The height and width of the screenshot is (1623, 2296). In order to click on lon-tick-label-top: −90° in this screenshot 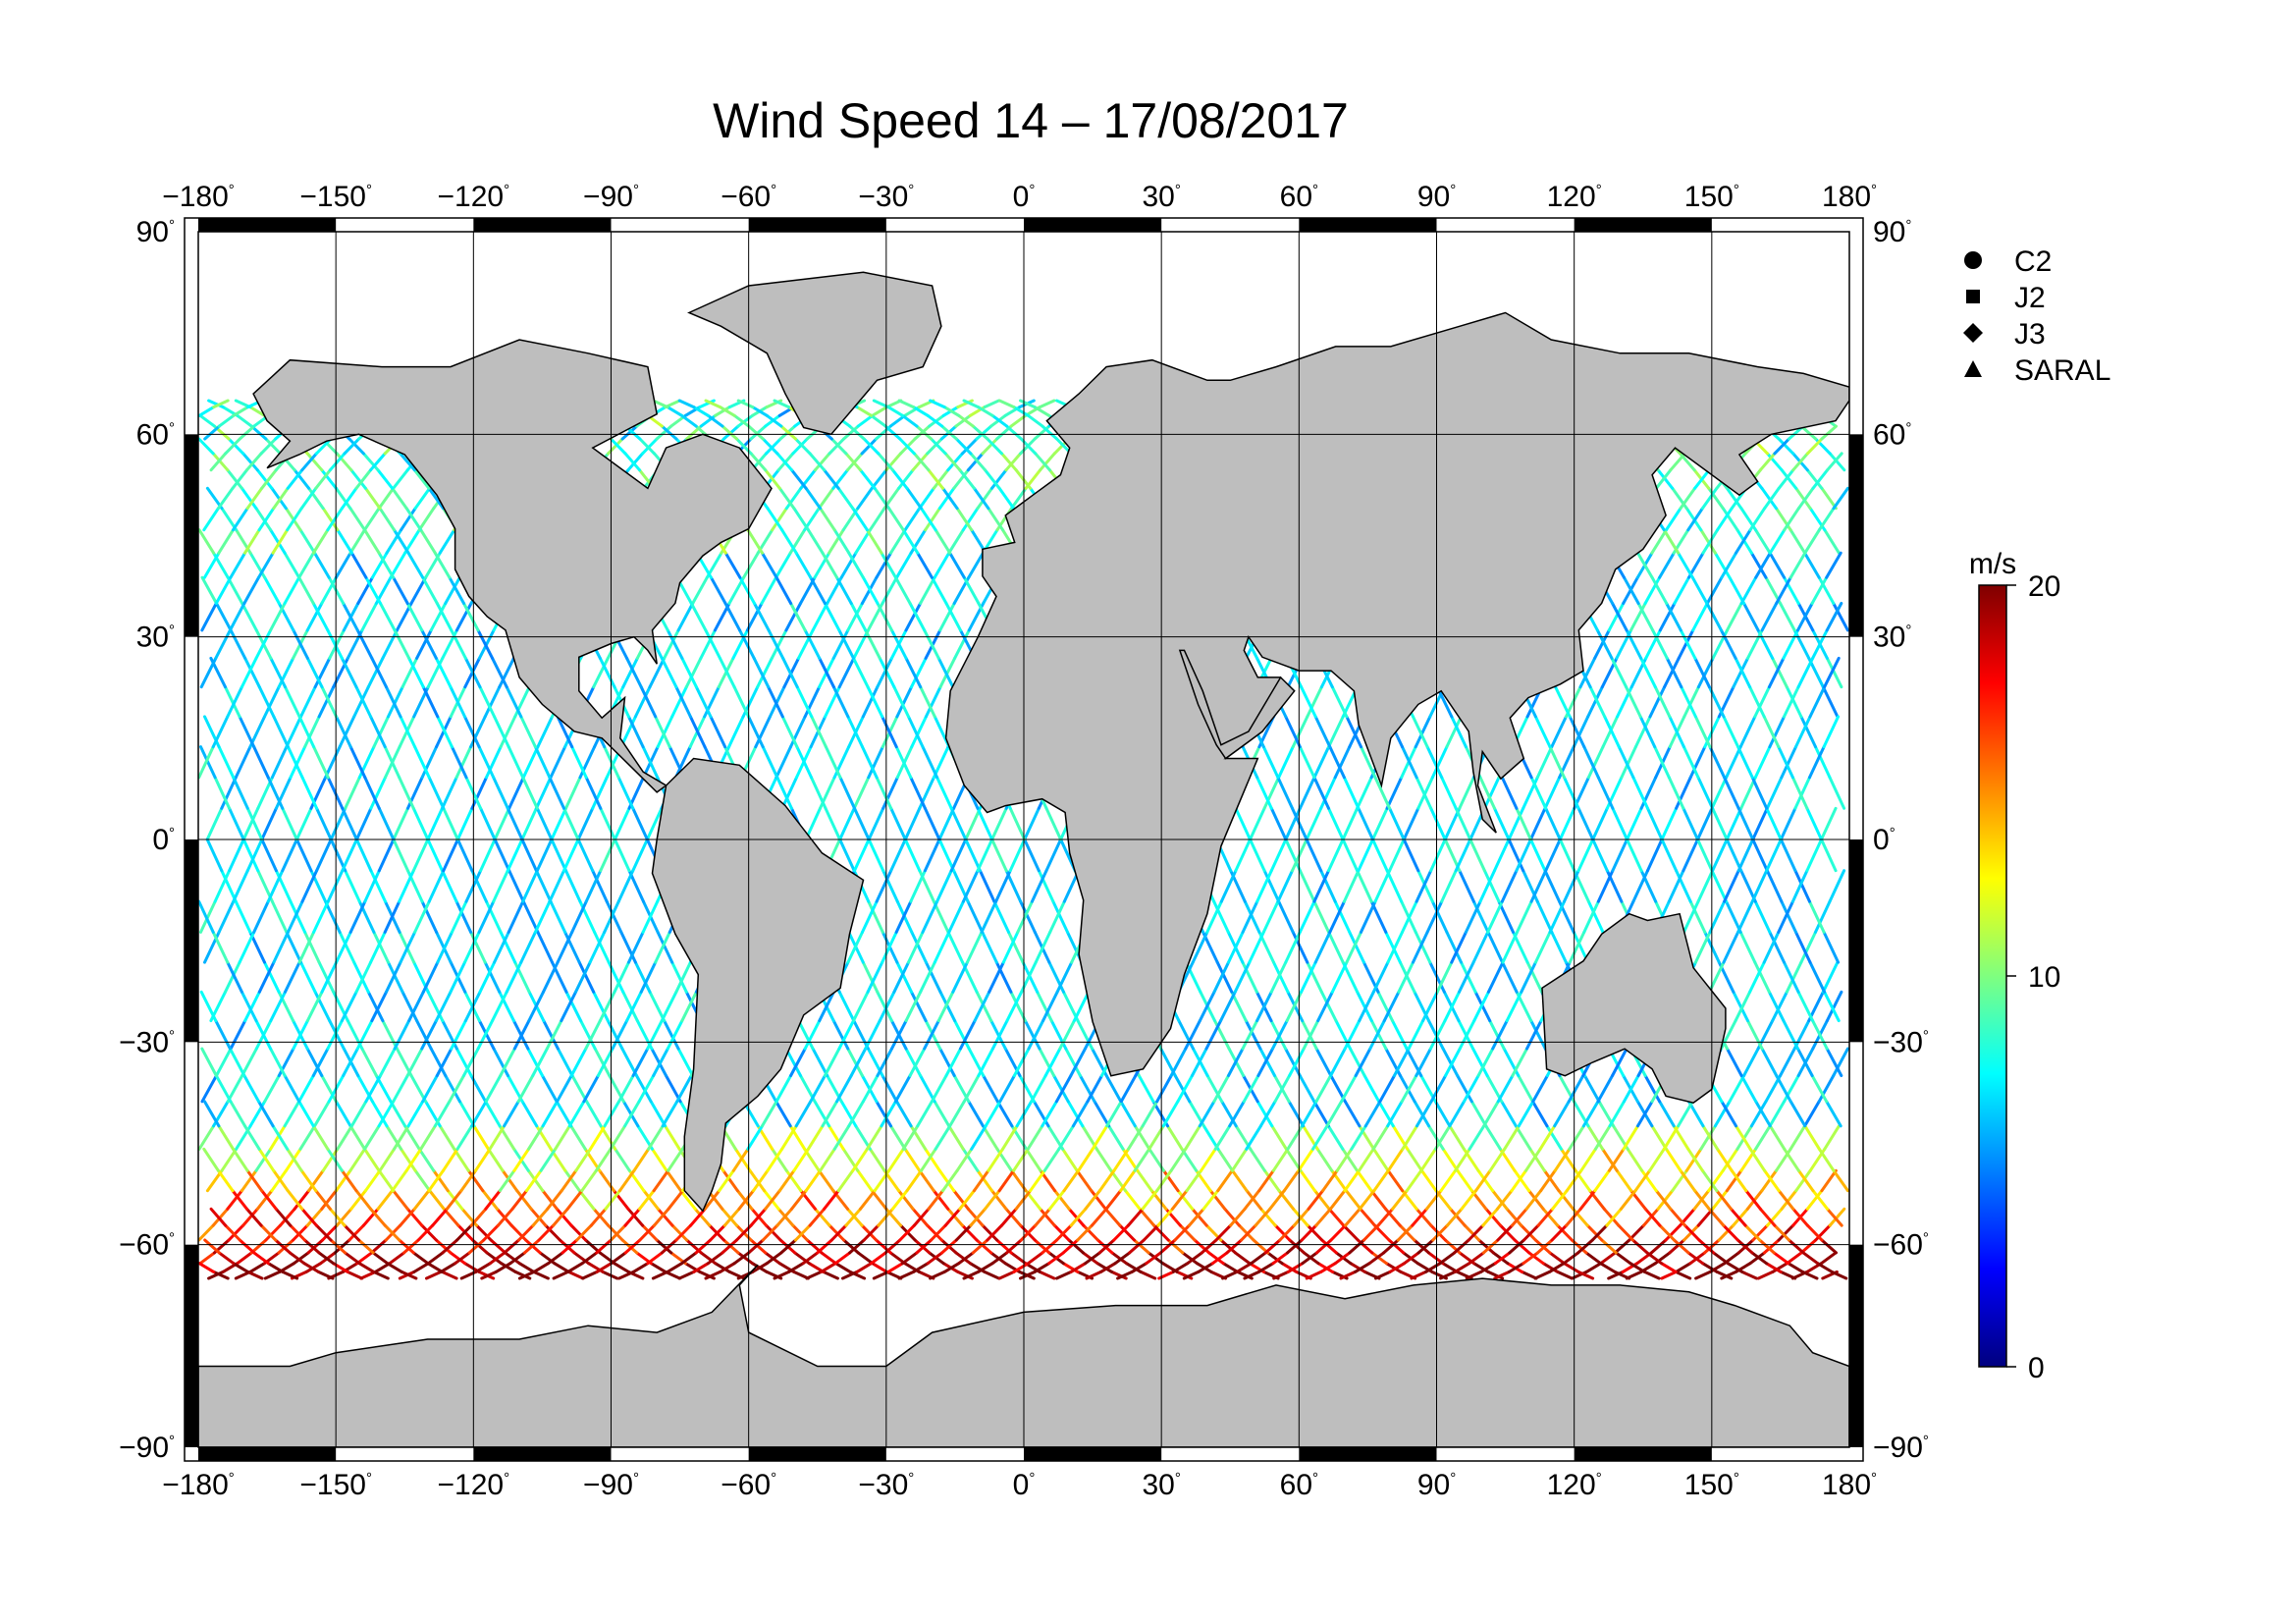, I will do `click(611, 197)`.